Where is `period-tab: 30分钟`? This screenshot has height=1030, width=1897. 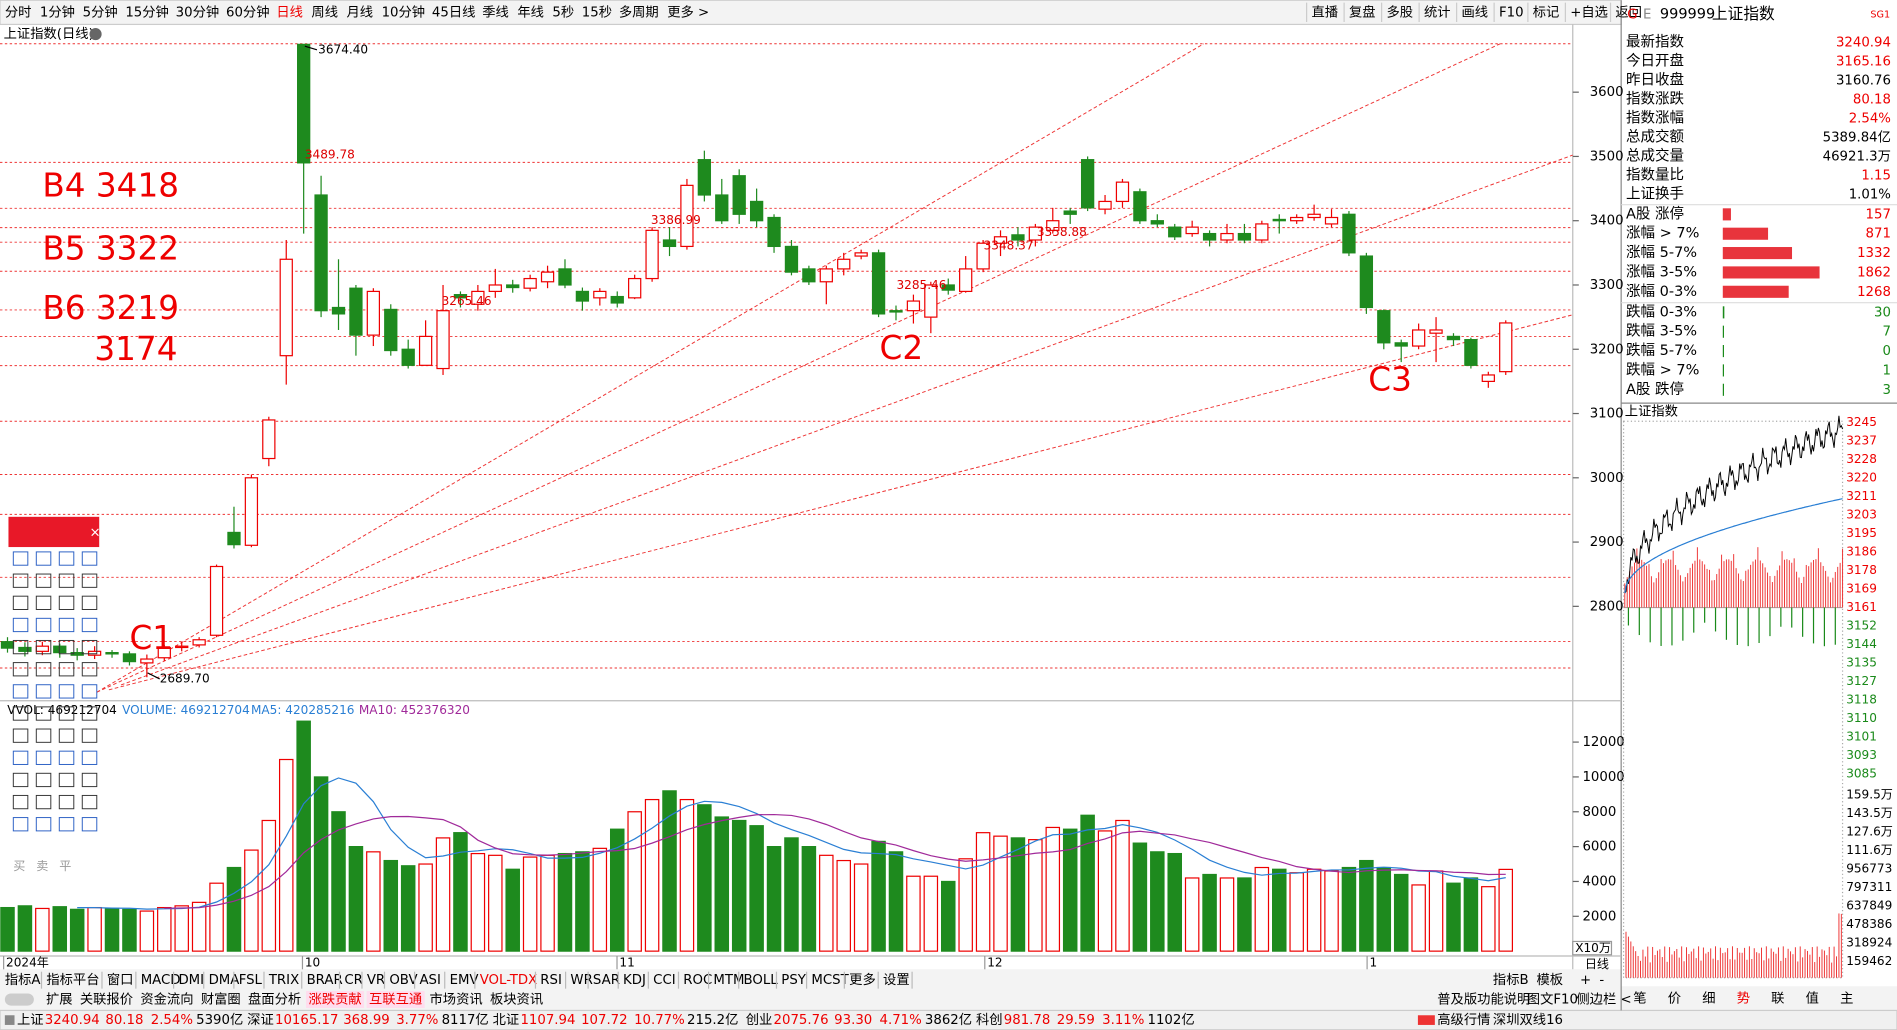 period-tab: 30分钟 is located at coordinates (198, 11).